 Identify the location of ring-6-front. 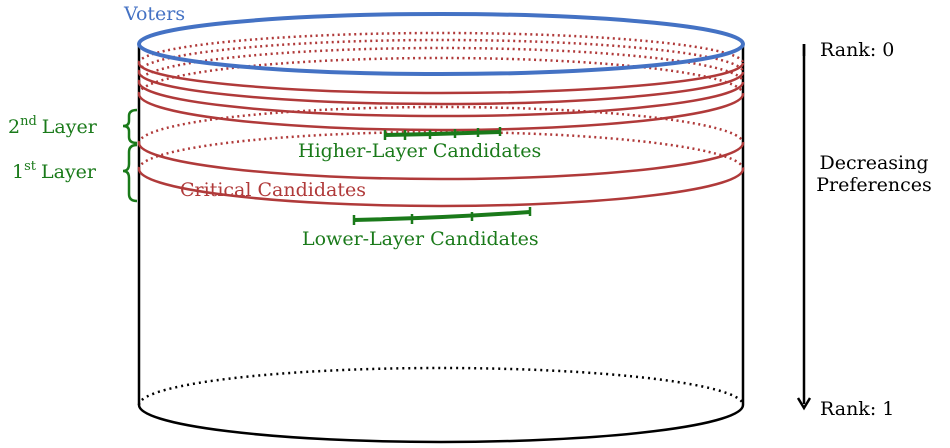
(441, 188).